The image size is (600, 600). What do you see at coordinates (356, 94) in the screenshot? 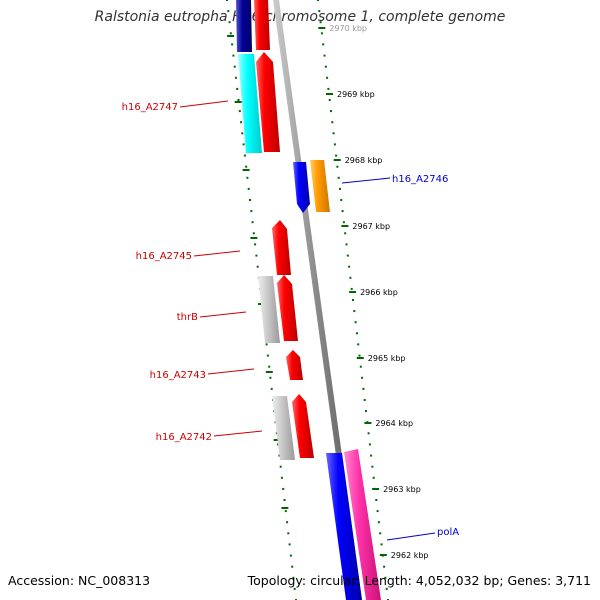
I see `tick-label: 2969 kbp` at bounding box center [356, 94].